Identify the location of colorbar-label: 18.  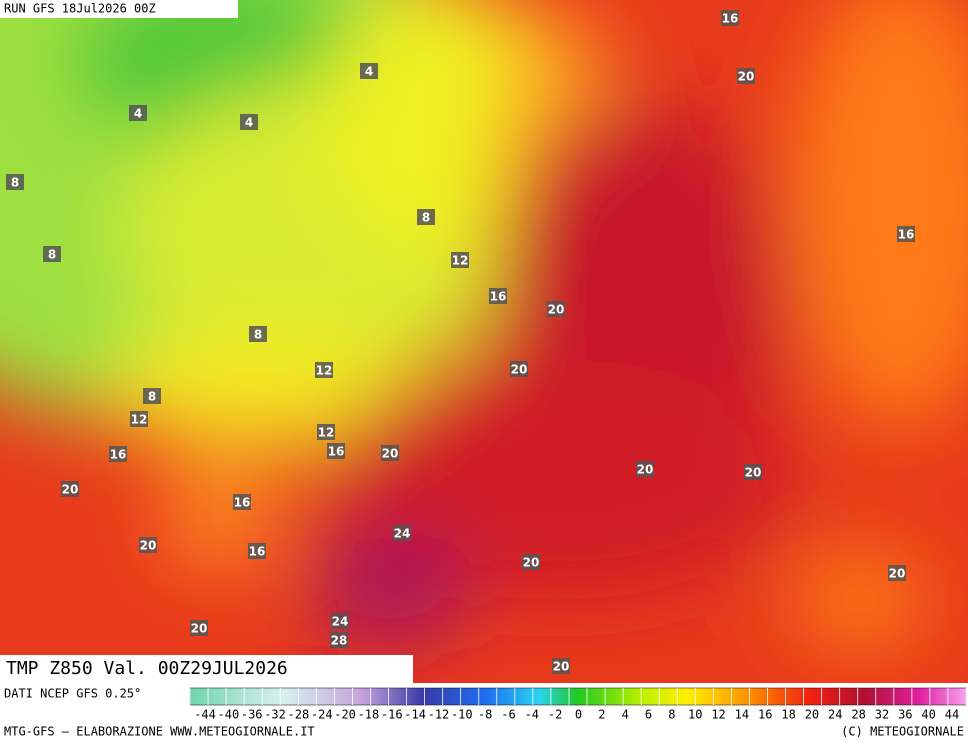
(788, 715).